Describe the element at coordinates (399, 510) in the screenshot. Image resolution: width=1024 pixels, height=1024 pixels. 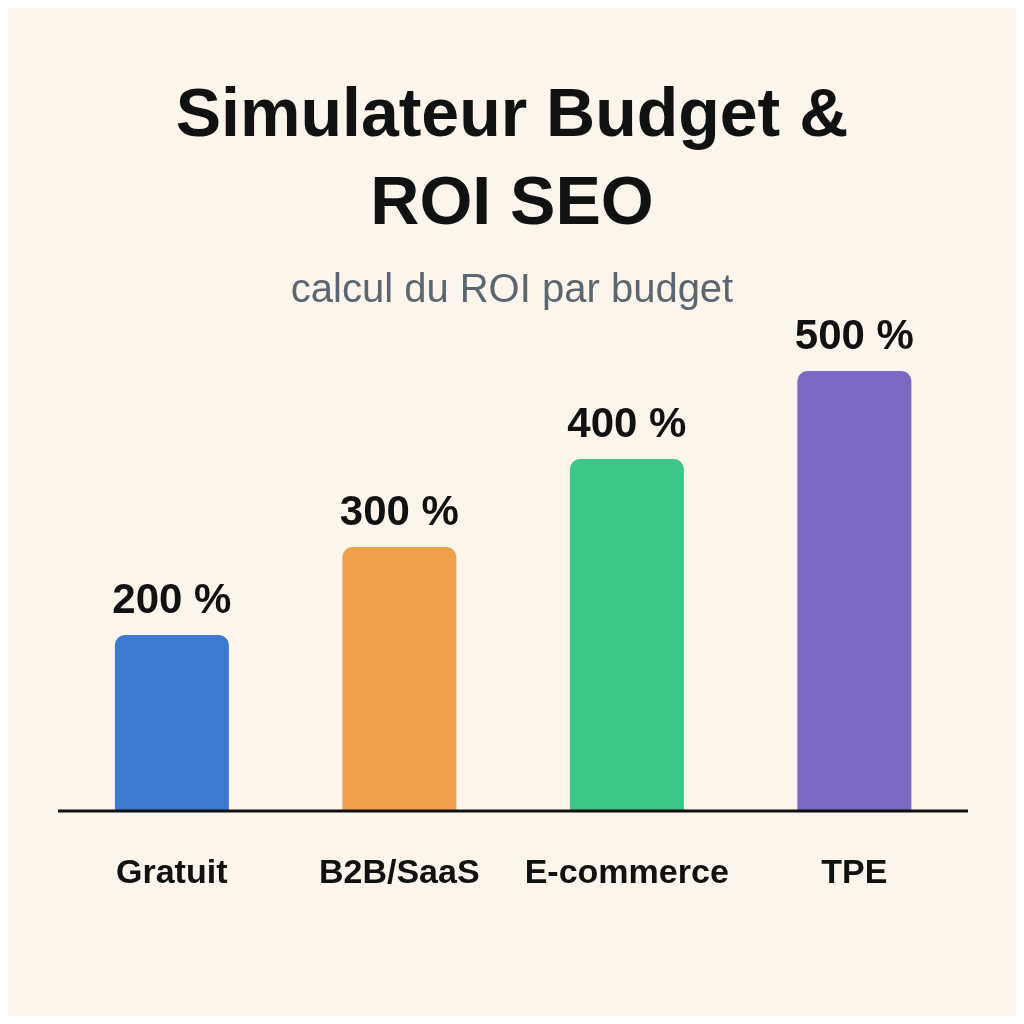
I see `data-label: 300 %` at that location.